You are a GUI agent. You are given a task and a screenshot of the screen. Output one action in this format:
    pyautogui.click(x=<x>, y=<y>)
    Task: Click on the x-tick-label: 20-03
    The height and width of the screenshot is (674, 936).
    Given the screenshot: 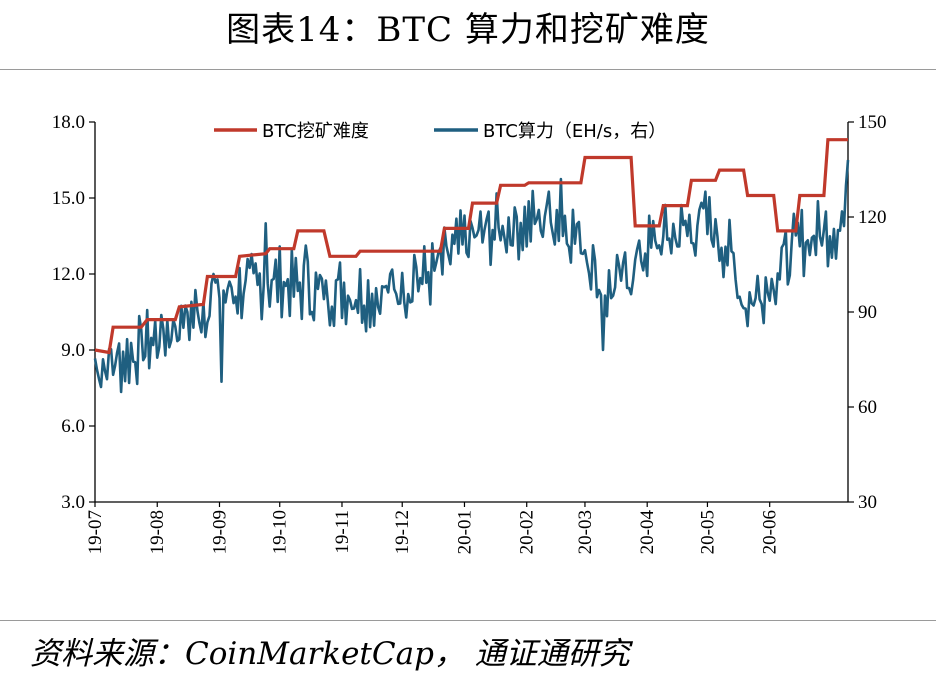 What is the action you would take?
    pyautogui.click(x=585, y=532)
    